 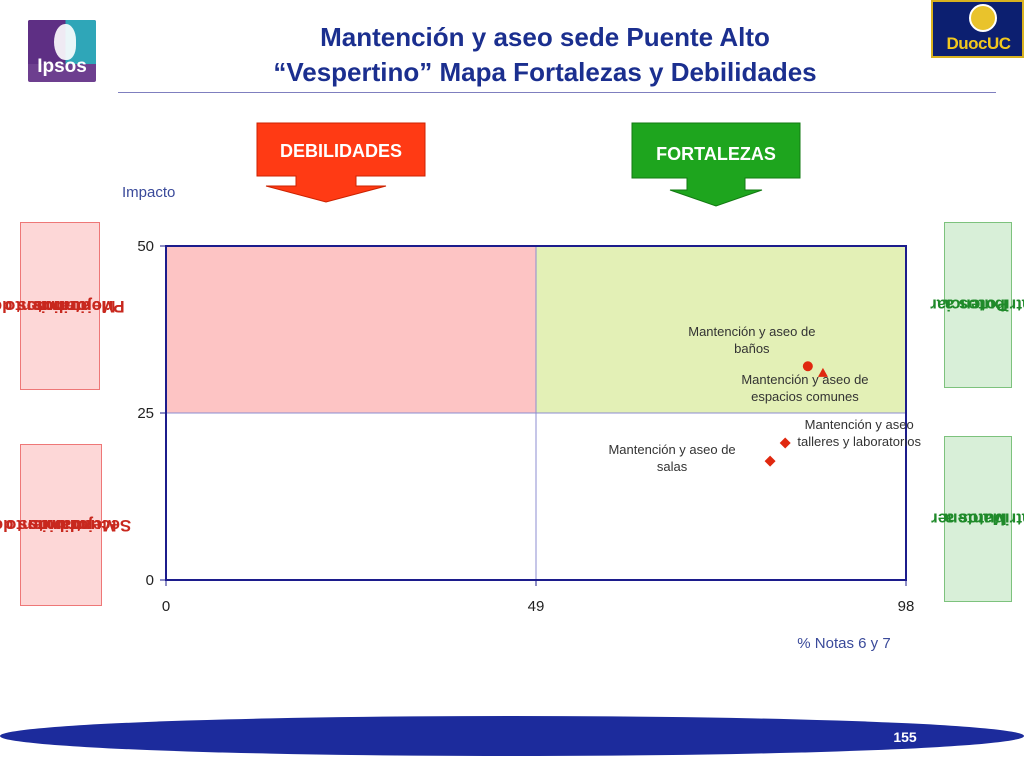 I want to click on debilidades-arrow: DEBILIDADES, so click(x=341, y=162).